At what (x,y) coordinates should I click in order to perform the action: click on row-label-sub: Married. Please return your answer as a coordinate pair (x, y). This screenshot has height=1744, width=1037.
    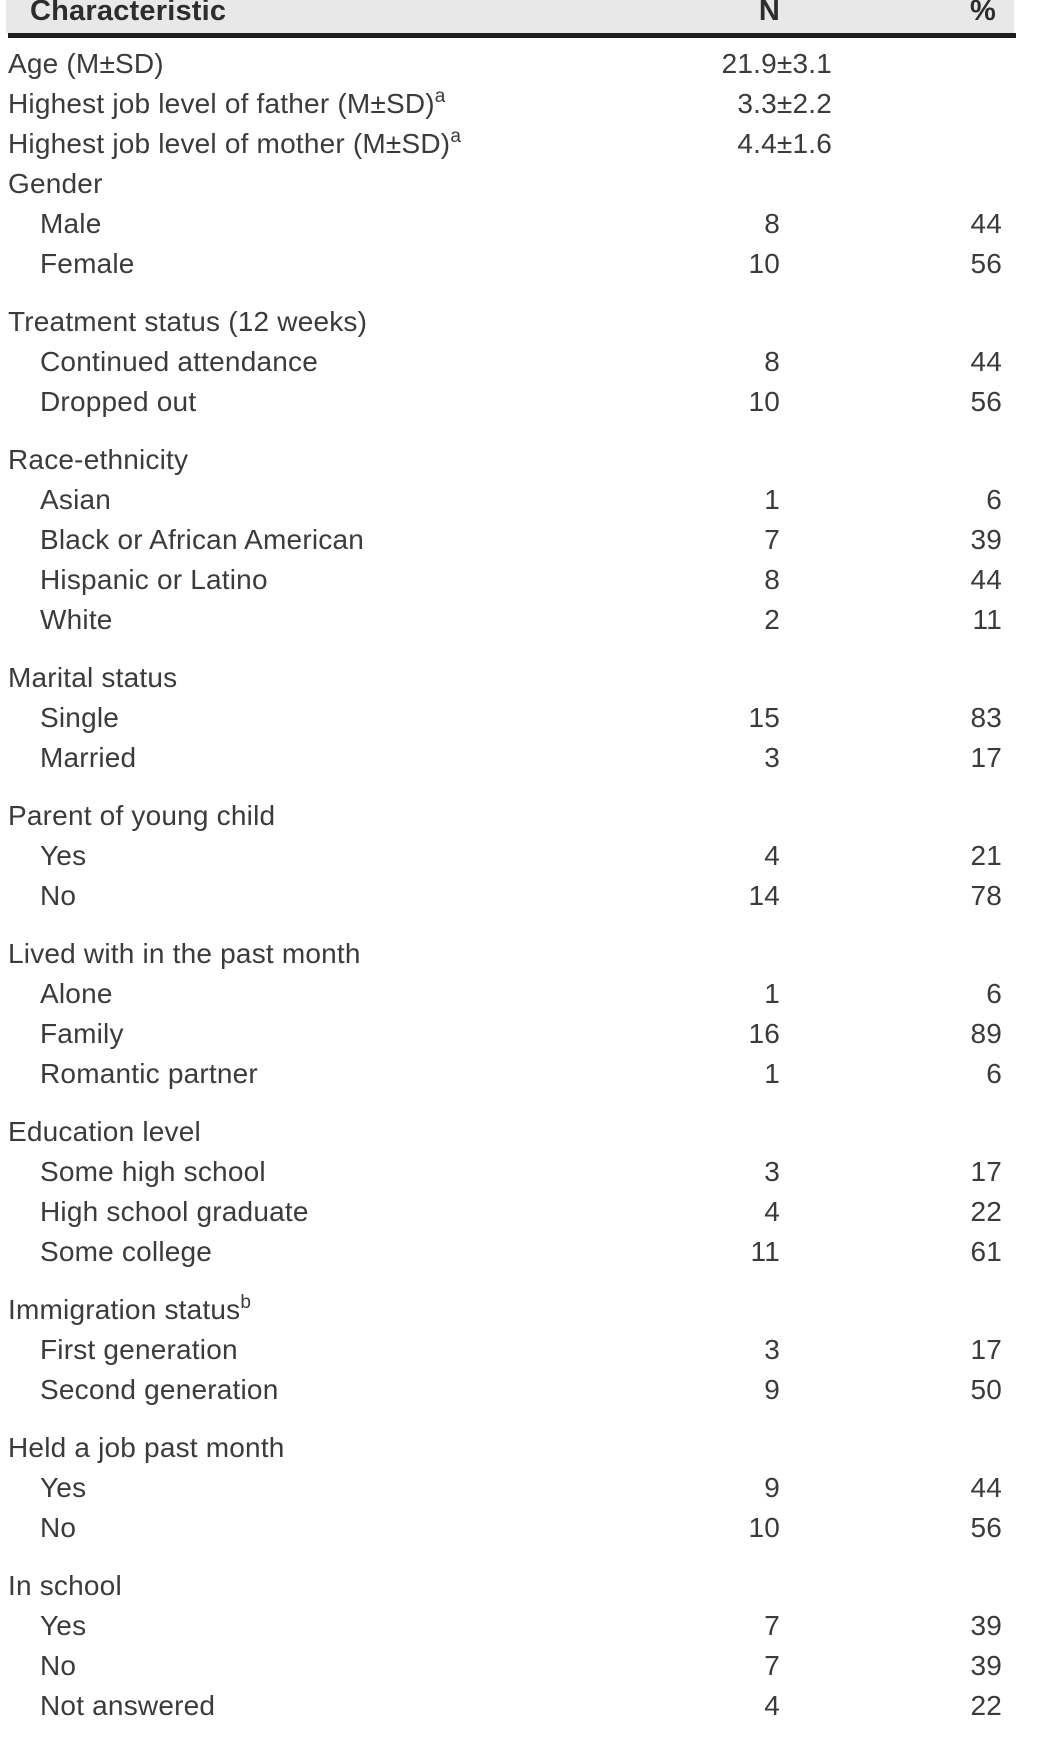
    Looking at the image, I should click on (88, 757).